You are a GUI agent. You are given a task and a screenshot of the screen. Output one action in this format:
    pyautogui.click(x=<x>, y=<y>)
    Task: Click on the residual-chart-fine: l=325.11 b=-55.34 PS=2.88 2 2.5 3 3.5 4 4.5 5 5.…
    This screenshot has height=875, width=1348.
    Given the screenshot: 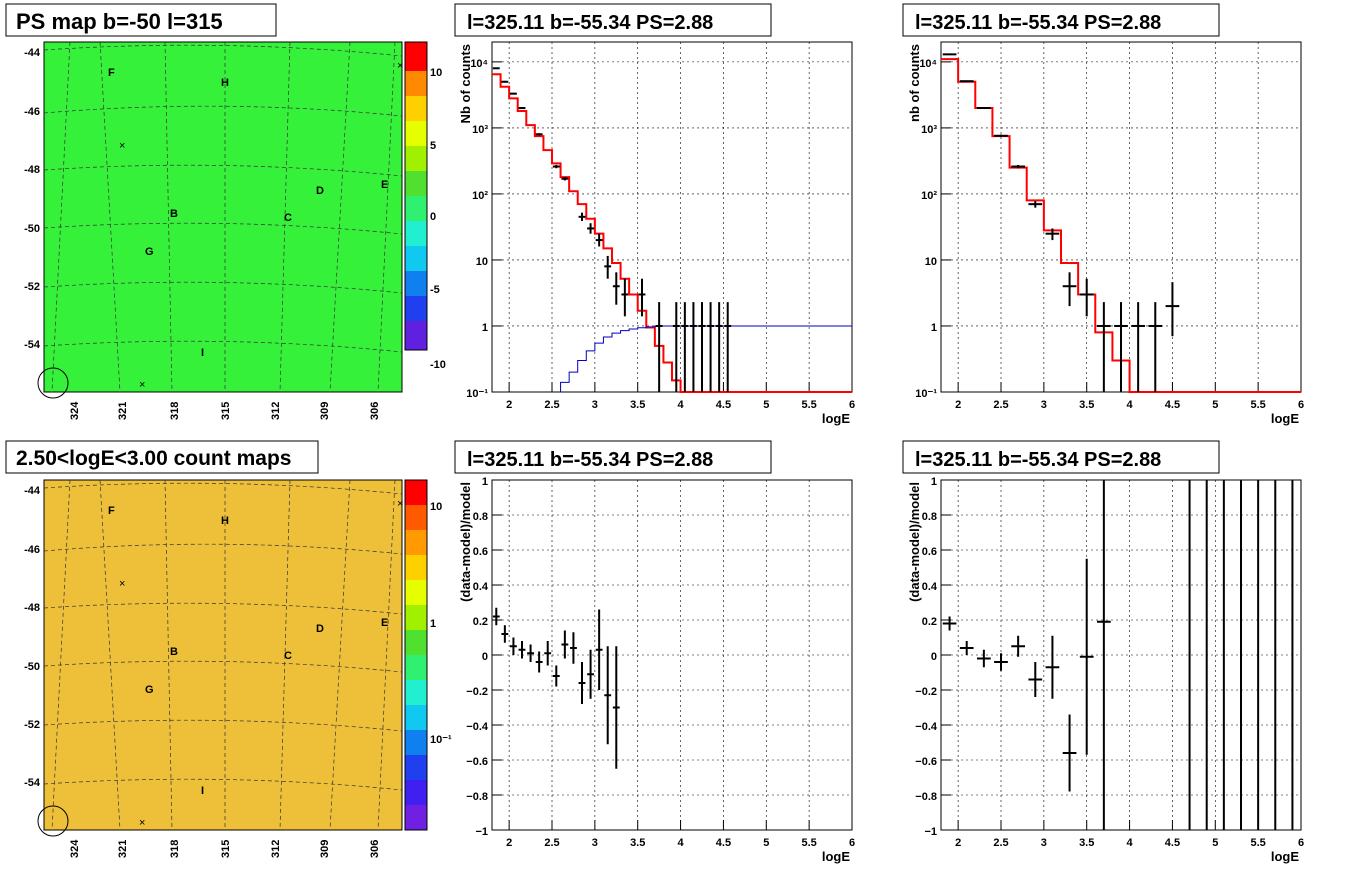 What is the action you would take?
    pyautogui.click(x=654, y=652)
    